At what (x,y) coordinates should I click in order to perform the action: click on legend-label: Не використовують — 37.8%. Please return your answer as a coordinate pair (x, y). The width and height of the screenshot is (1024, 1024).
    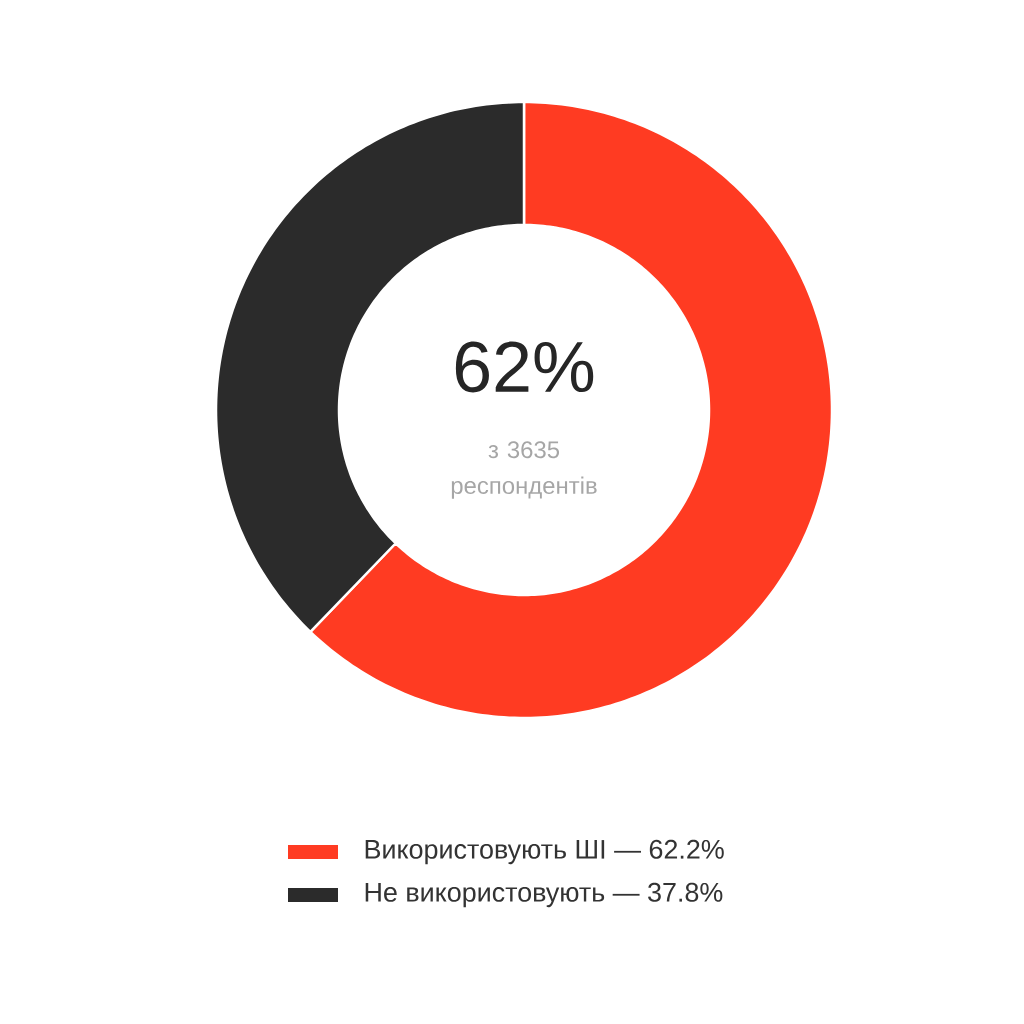
    Looking at the image, I should click on (544, 895).